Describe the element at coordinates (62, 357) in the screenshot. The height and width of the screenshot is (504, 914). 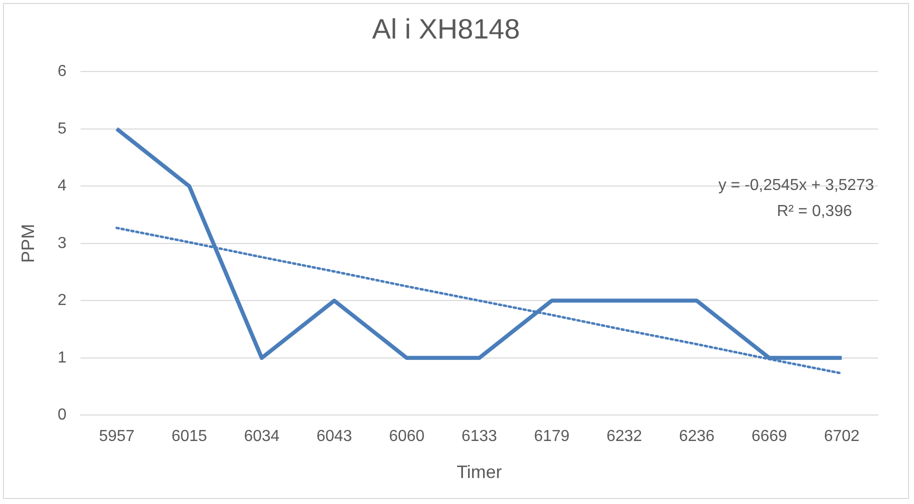
I see `y-tick-label: 1` at that location.